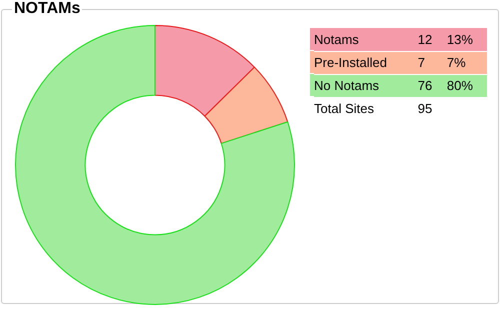  I want to click on text: 13%, so click(459, 39).